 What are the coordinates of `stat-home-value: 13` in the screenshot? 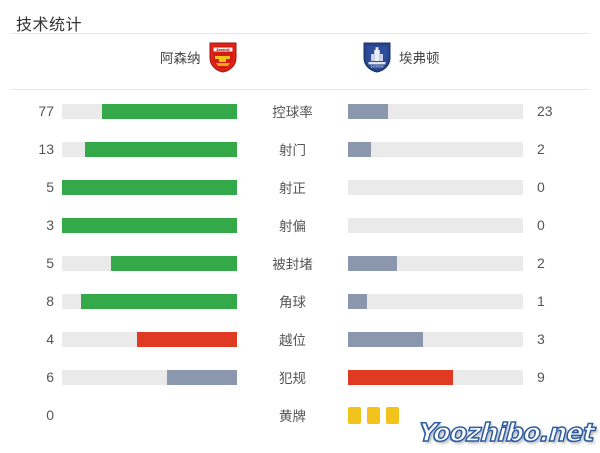 It's located at (46, 149).